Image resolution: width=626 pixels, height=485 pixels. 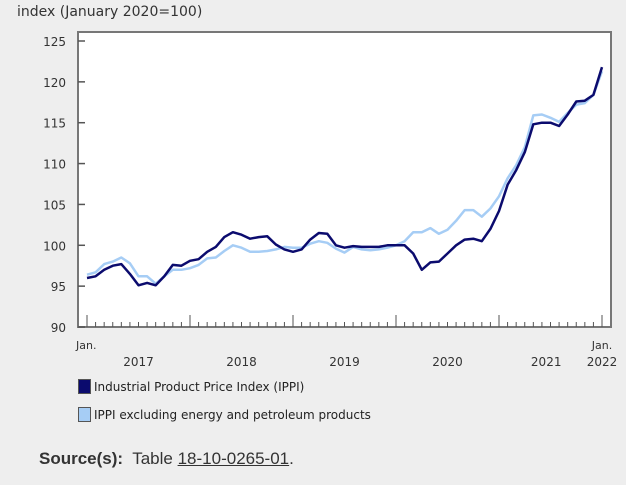 What do you see at coordinates (138, 362) in the screenshot?
I see `x-year-label: 2017` at bounding box center [138, 362].